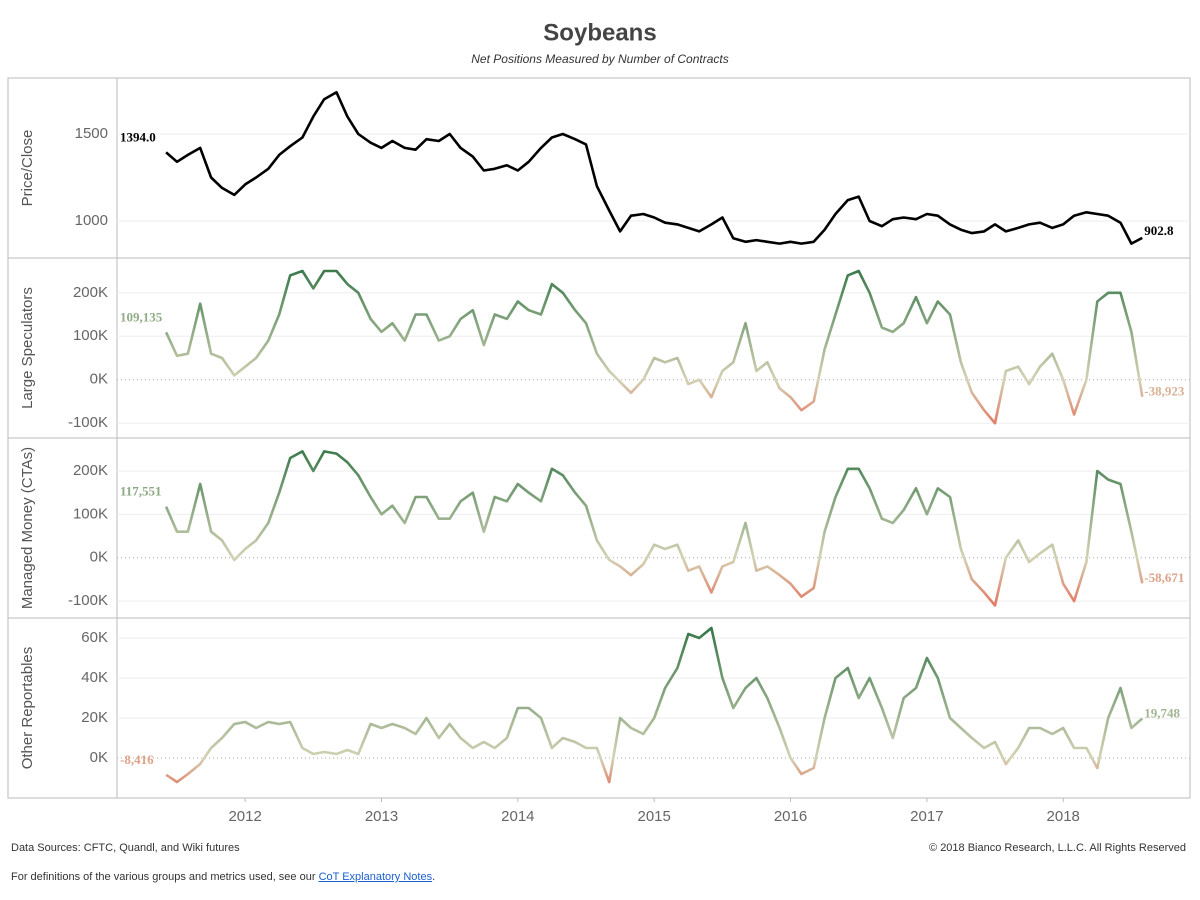 The image size is (1200, 900). What do you see at coordinates (244, 816) in the screenshot?
I see `x-tick-label: 2012` at bounding box center [244, 816].